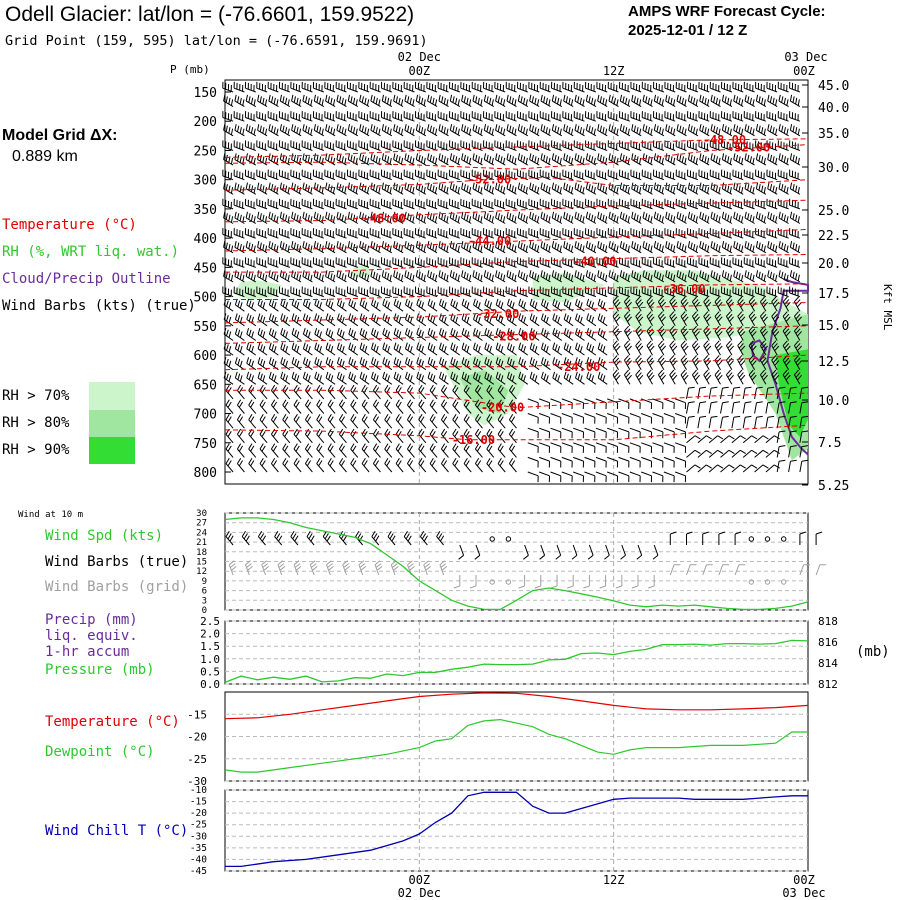 Image resolution: width=900 pixels, height=900 pixels. Describe the element at coordinates (724, 140) in the screenshot. I see `temperature-contour-label: -48.00` at that location.